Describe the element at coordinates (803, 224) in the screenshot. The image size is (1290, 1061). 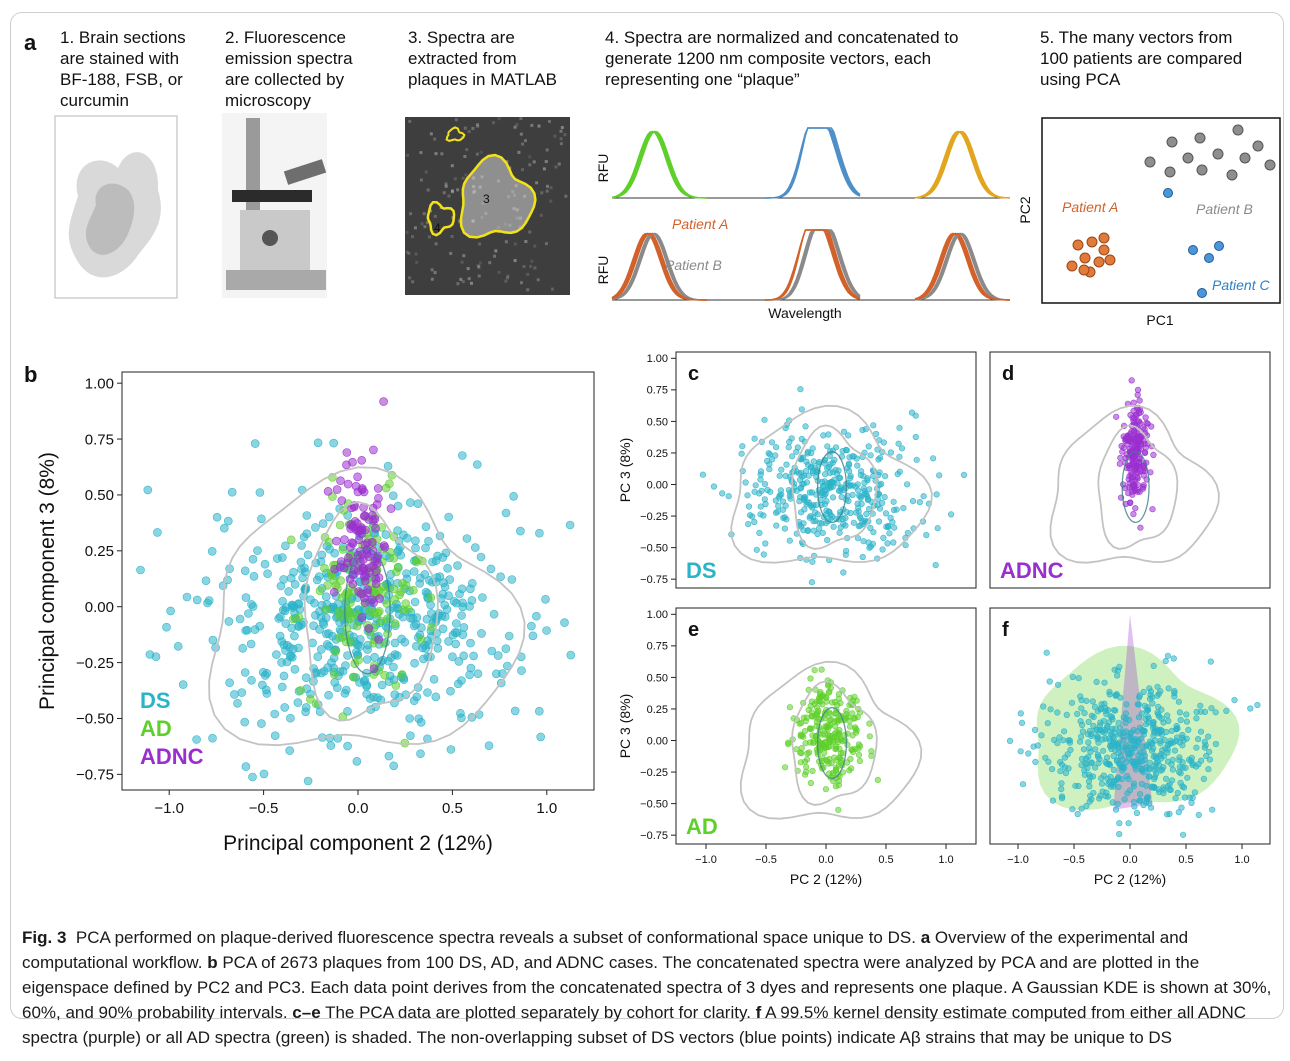
I see `spectra-panel: RFU RFU Patient A Patient B Wavelength` at that location.